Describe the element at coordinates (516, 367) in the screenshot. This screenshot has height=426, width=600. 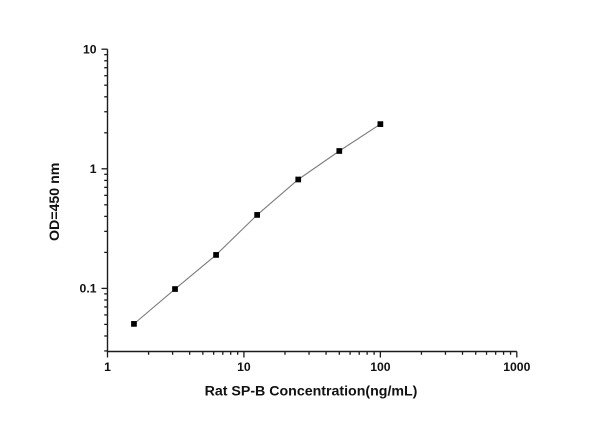
I see `svg-text: 1000` at that location.